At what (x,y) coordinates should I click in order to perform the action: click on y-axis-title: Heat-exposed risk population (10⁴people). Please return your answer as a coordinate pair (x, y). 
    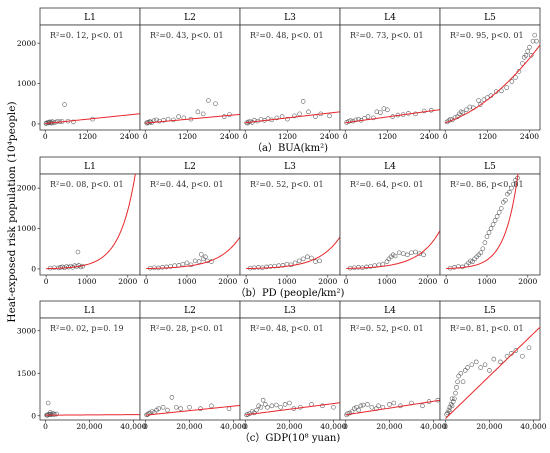
    Looking at the image, I should click on (12, 211).